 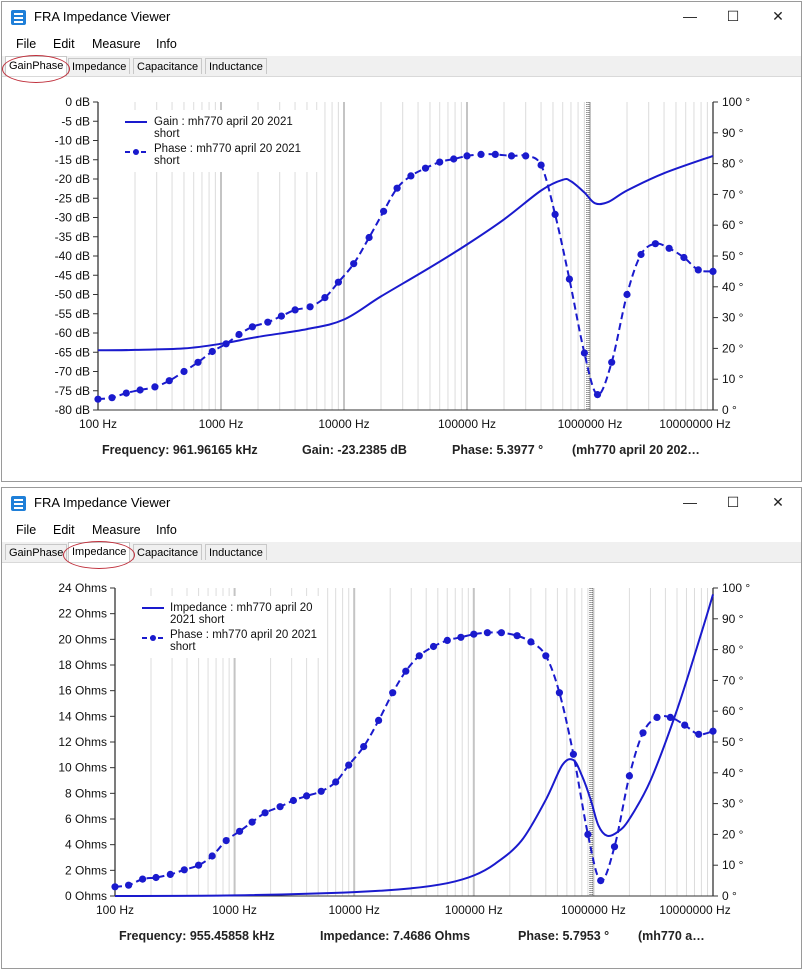 What do you see at coordinates (86, 896) in the screenshot?
I see `y-tick-label-left: 0 Ohms` at bounding box center [86, 896].